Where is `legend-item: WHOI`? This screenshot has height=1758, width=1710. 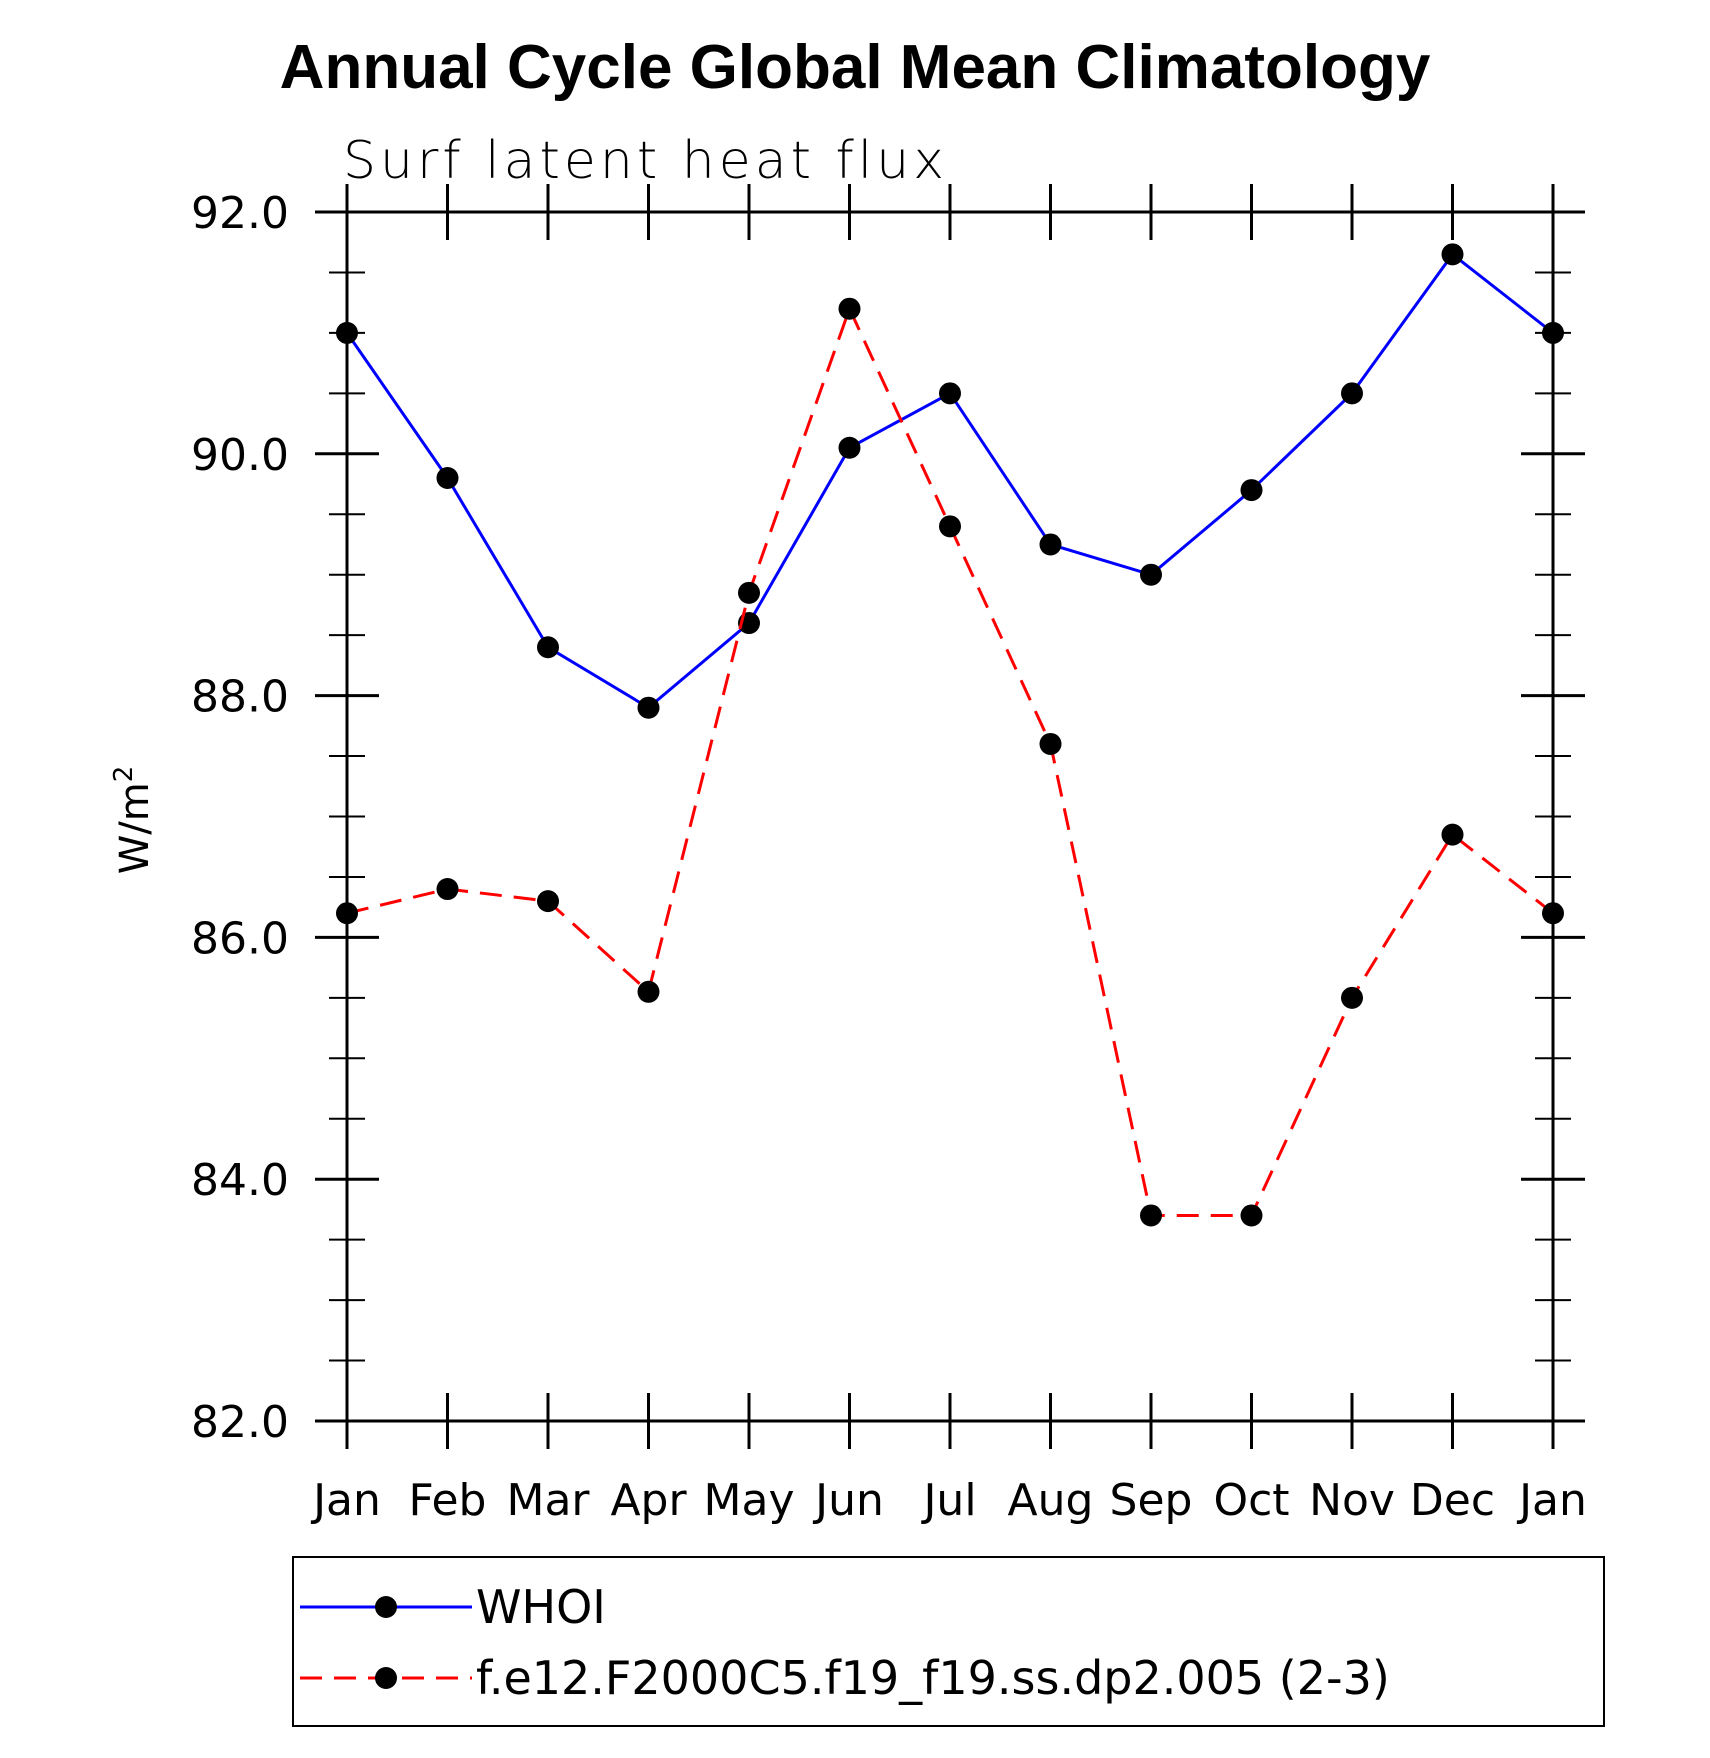
legend-item: WHOI is located at coordinates (453, 1607).